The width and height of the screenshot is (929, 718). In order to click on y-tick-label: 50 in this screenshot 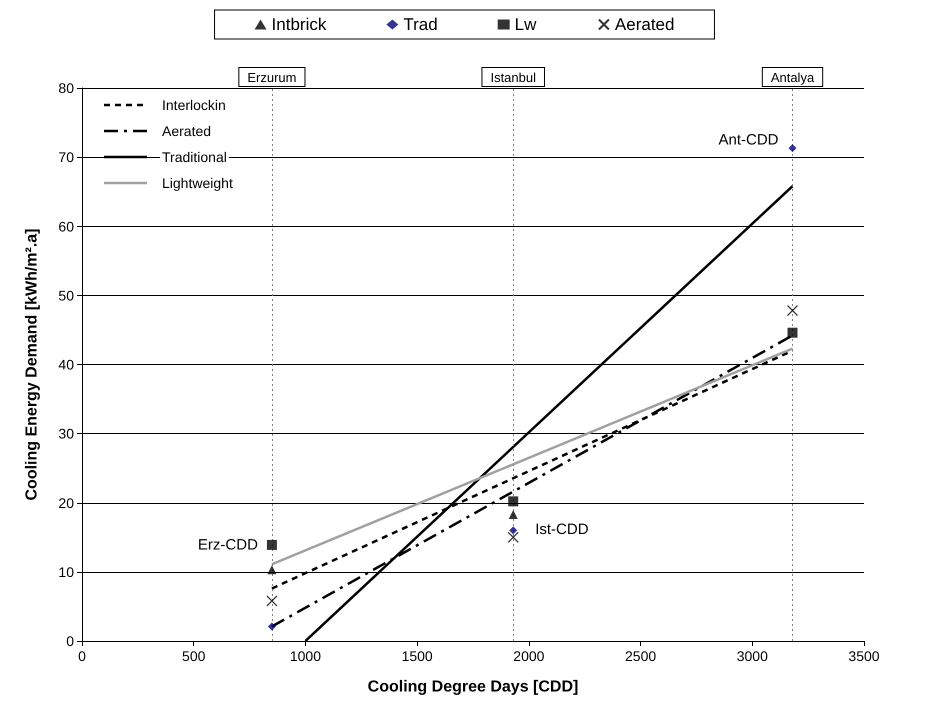, I will do `click(66, 295)`.